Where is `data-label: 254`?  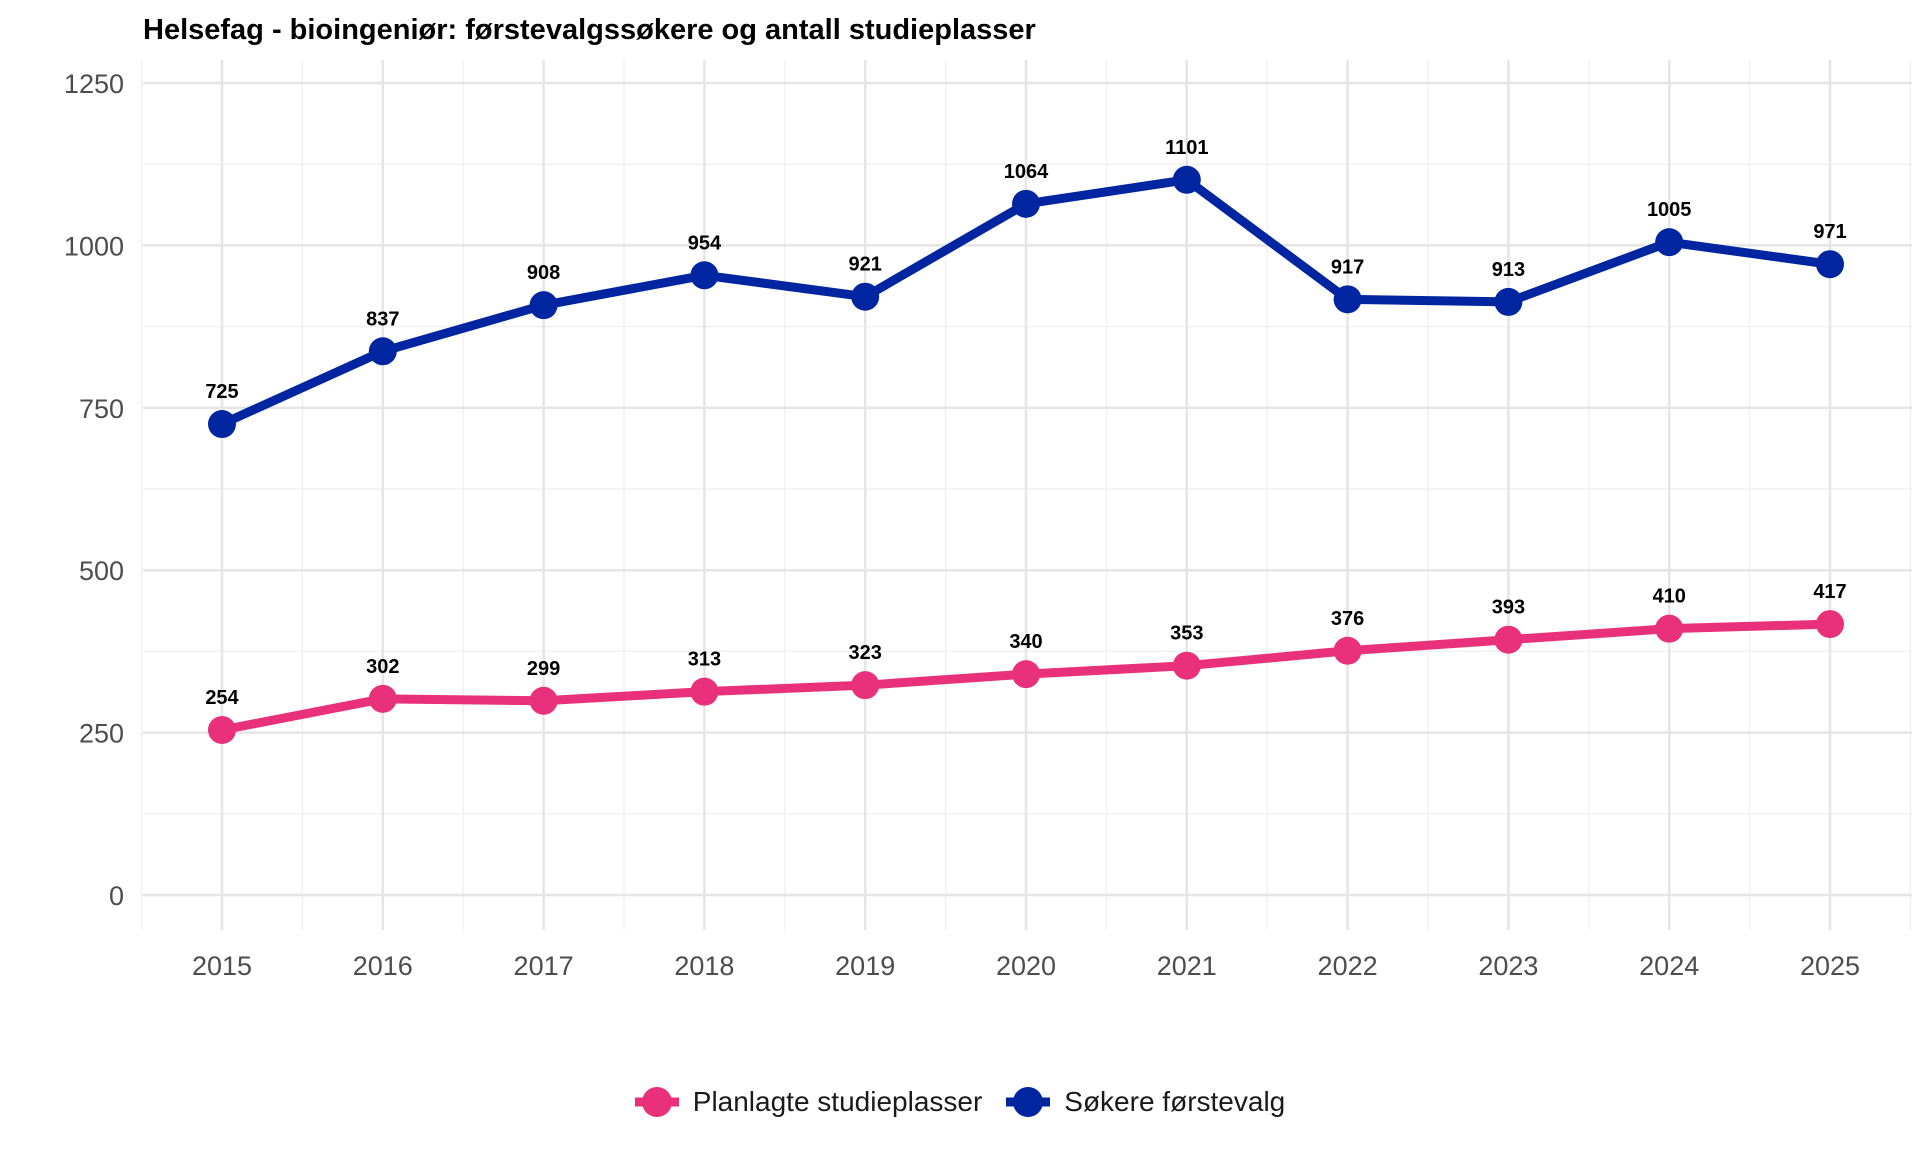 data-label: 254 is located at coordinates (222, 698).